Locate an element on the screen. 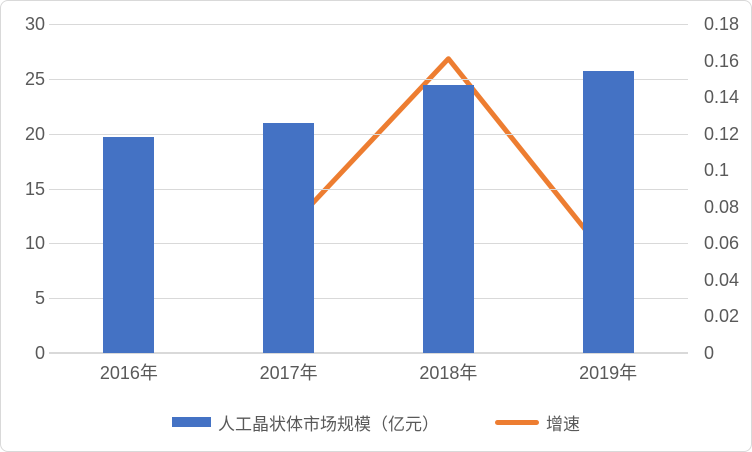 This screenshot has height=452, width=752. bar-2019年 is located at coordinates (608, 212).